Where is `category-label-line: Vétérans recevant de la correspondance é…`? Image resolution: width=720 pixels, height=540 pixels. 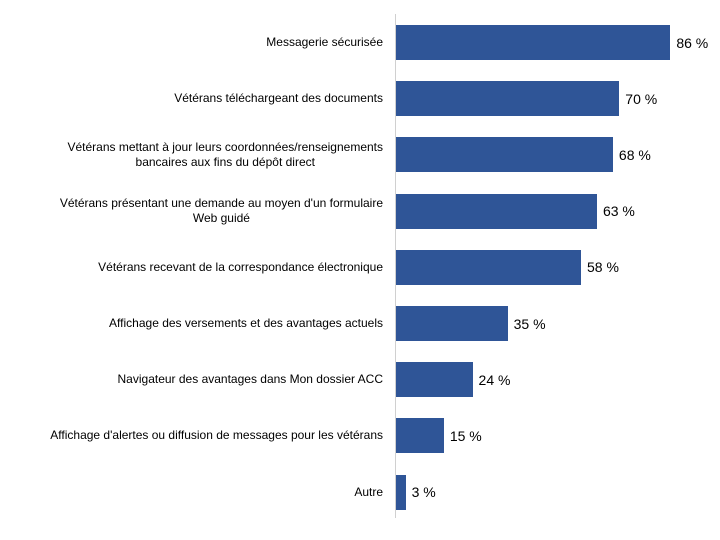
category-label-line: Vétérans recevant de la correspondance é… is located at coordinates (240, 266).